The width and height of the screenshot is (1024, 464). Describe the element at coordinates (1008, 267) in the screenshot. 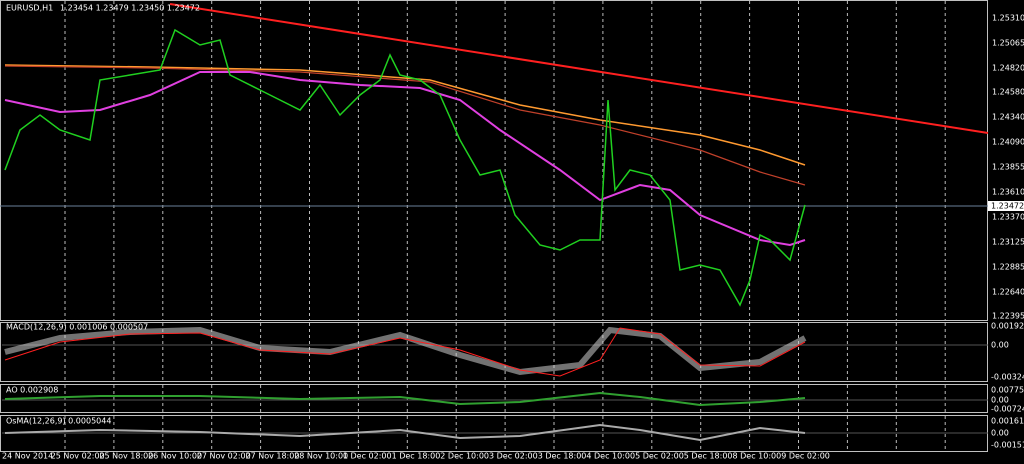

I see `price-label: 1.22885` at that location.